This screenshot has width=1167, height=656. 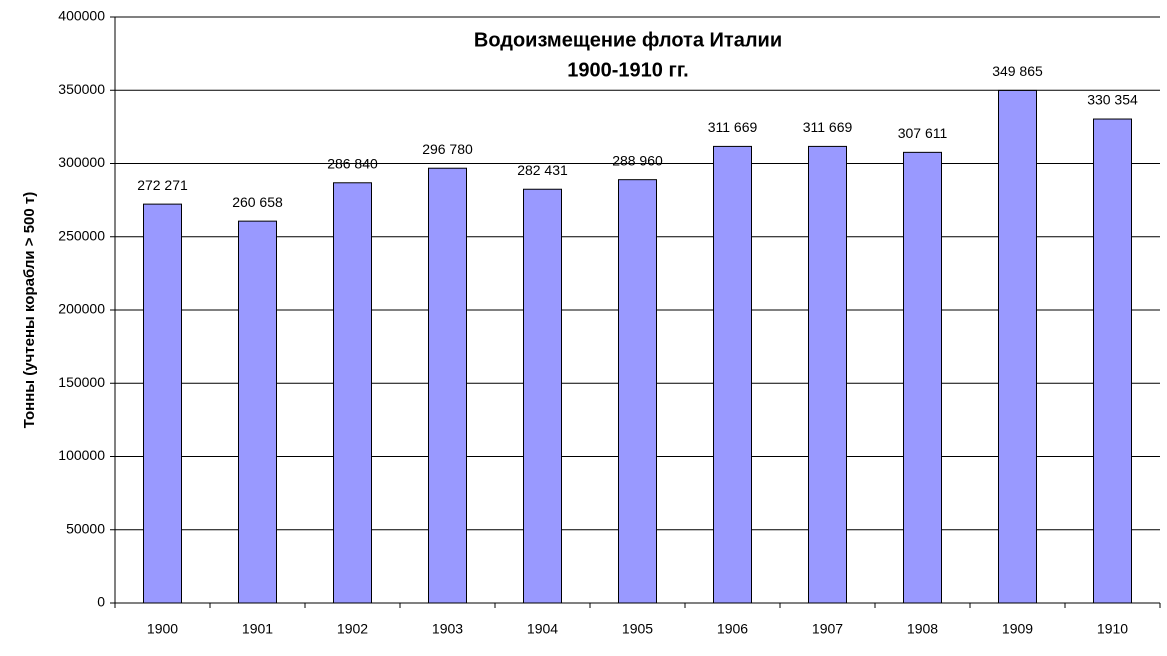 I want to click on x-tick-label: 1909, so click(x=1017, y=629).